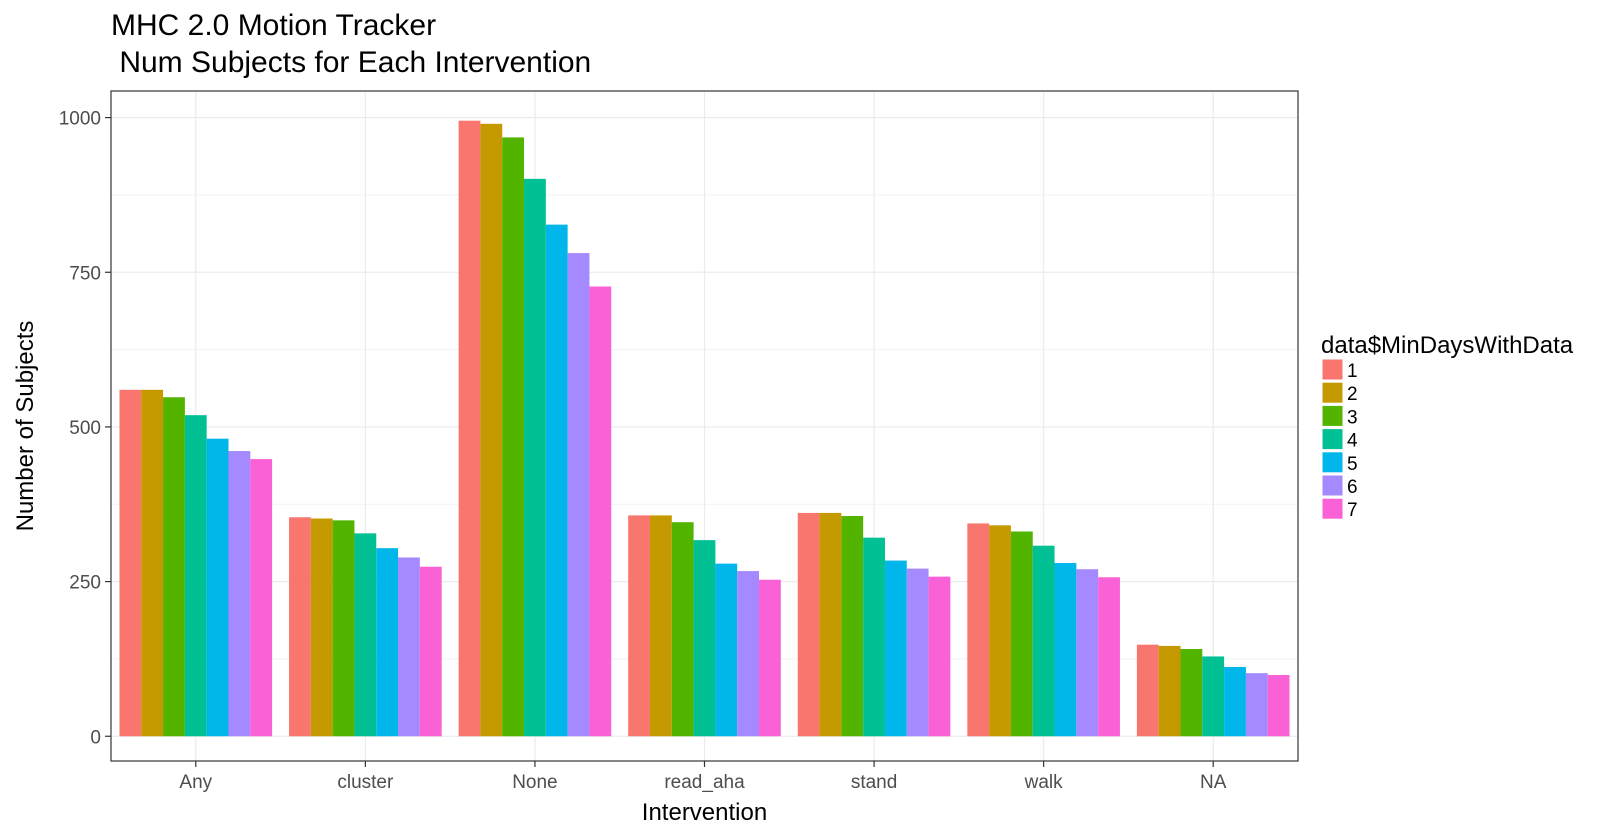 The height and width of the screenshot is (831, 1612). Describe the element at coordinates (80, 119) in the screenshot. I see `y-tick-label: 1000` at that location.